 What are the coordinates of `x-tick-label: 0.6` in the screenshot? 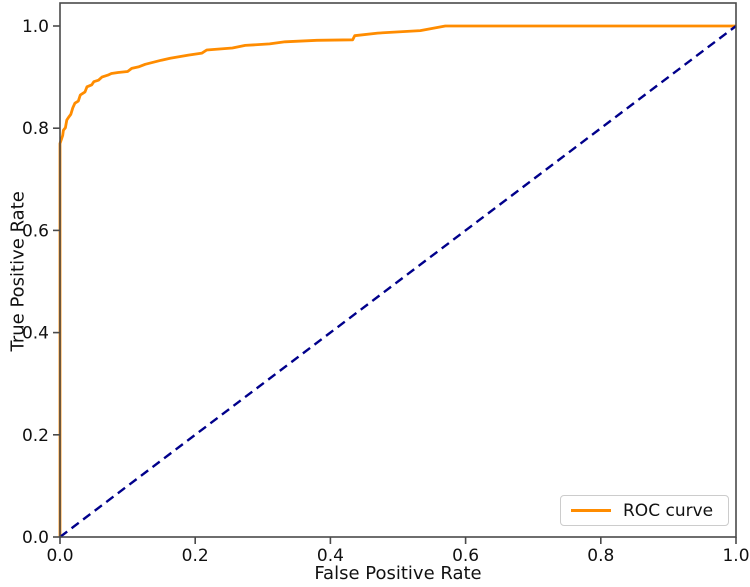 It's located at (465, 556).